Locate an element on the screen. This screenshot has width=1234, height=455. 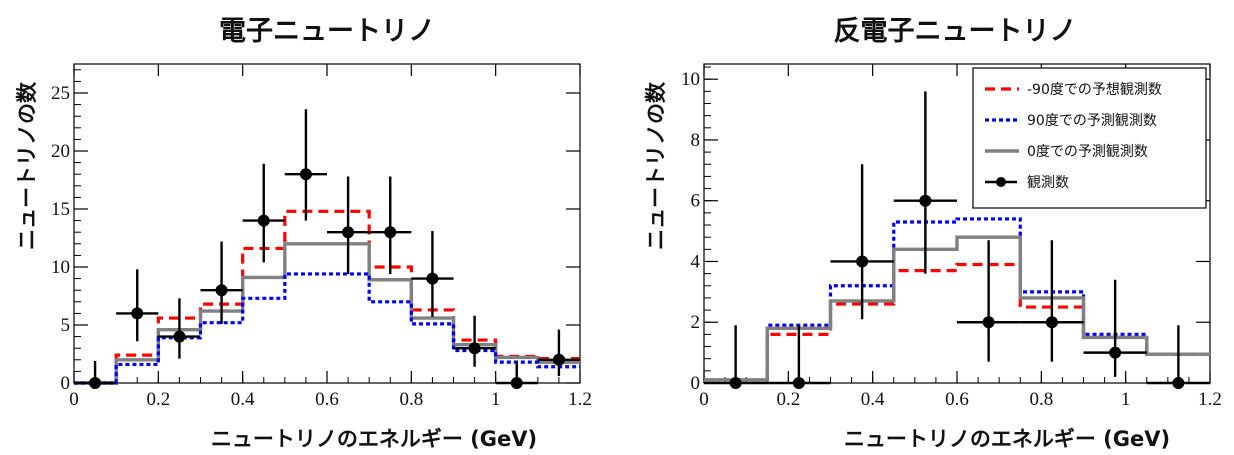
legend-label: 90度での予測観測数 is located at coordinates (1092, 120).